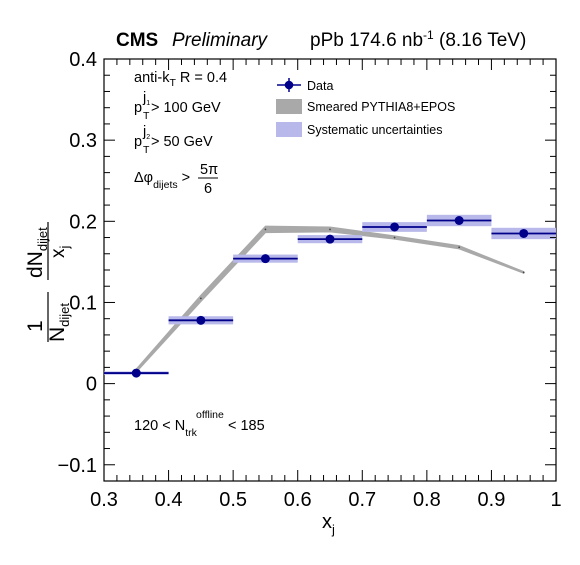  What do you see at coordinates (64, 248) in the screenshot?
I see `y-title-x-sub: j` at bounding box center [64, 248].